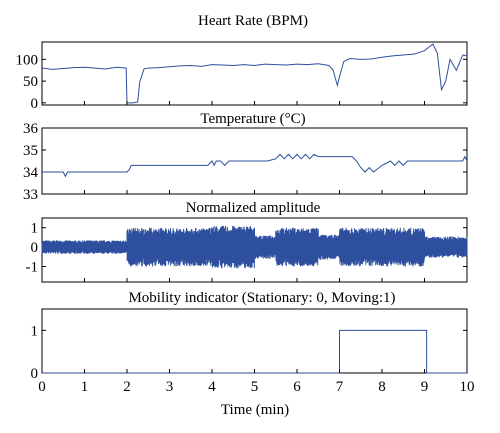  Describe the element at coordinates (255, 165) in the screenshot. I see `series-line-temperature` at that location.